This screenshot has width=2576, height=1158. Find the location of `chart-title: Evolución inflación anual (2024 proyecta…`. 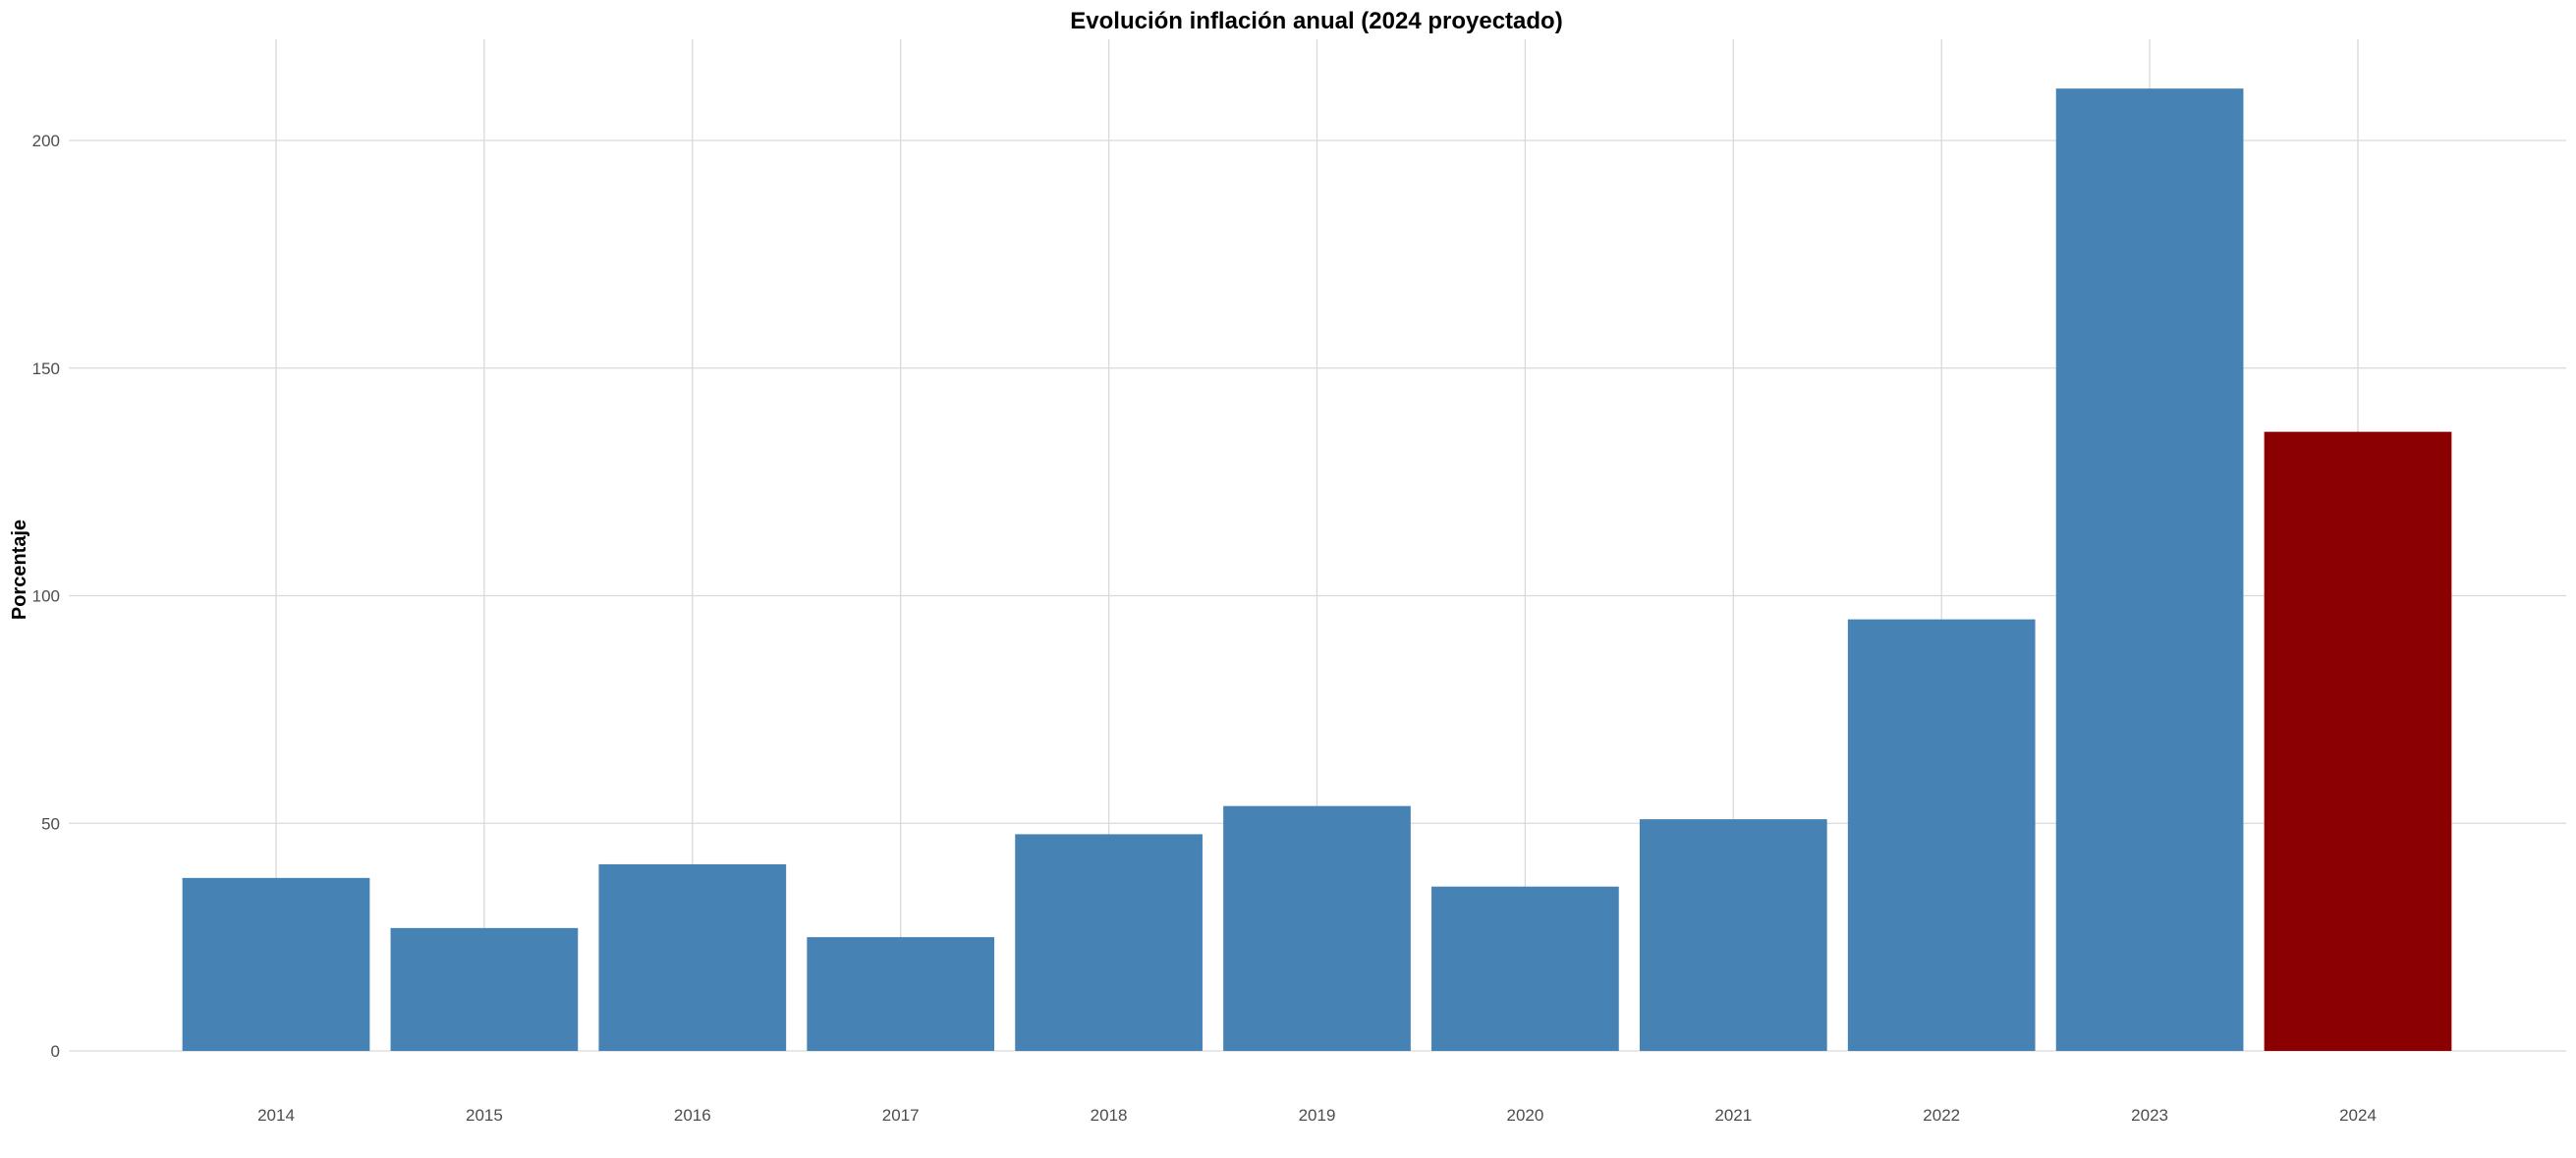

chart-title: Evolución inflación anual (2024 proyecta… is located at coordinates (1316, 21).